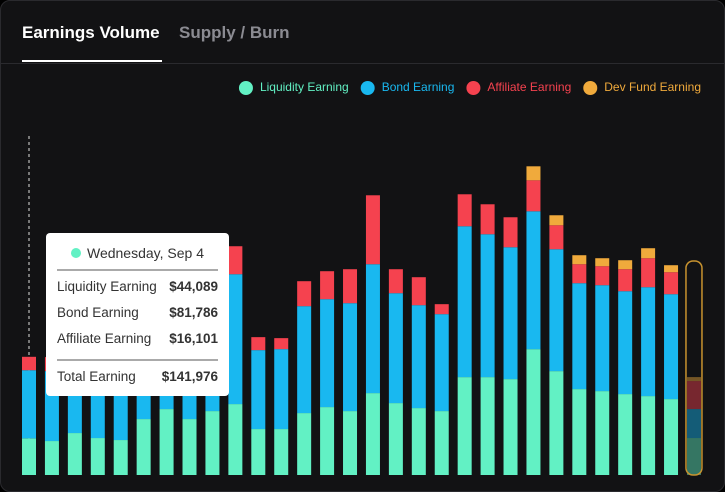 This screenshot has width=725, height=492. What do you see at coordinates (304, 87) in the screenshot?
I see `legend-label: Liquidity Earning` at bounding box center [304, 87].